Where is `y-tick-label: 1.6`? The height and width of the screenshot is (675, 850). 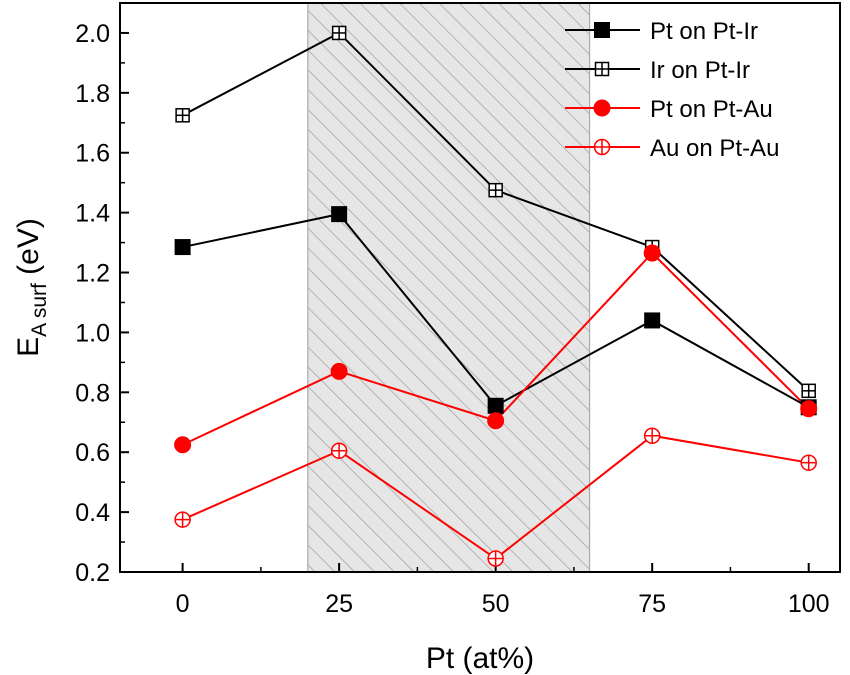
y-tick-label: 1.6 is located at coordinates (92, 154).